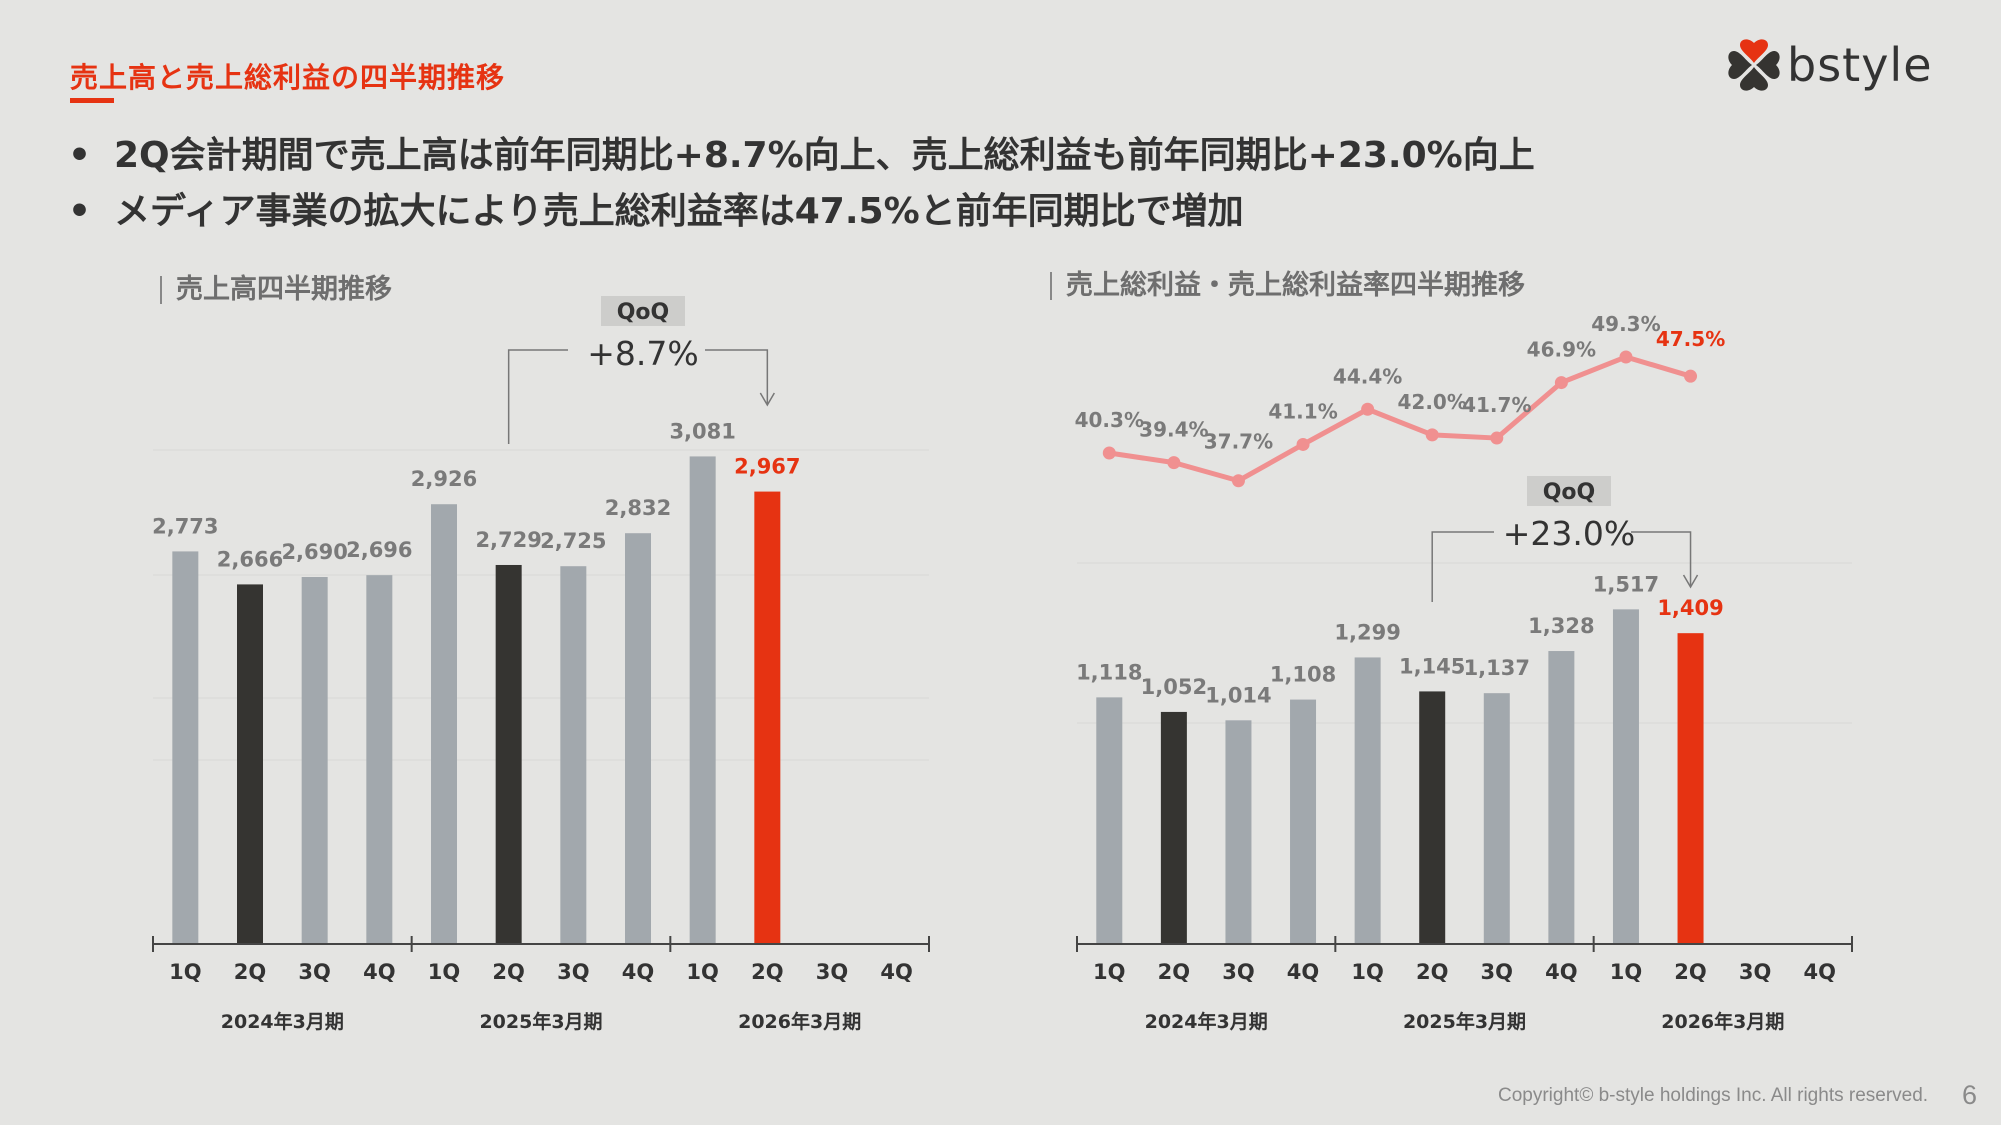 The height and width of the screenshot is (1125, 2001). What do you see at coordinates (379, 550) in the screenshot?
I see `bar-value-label: 2,696` at bounding box center [379, 550].